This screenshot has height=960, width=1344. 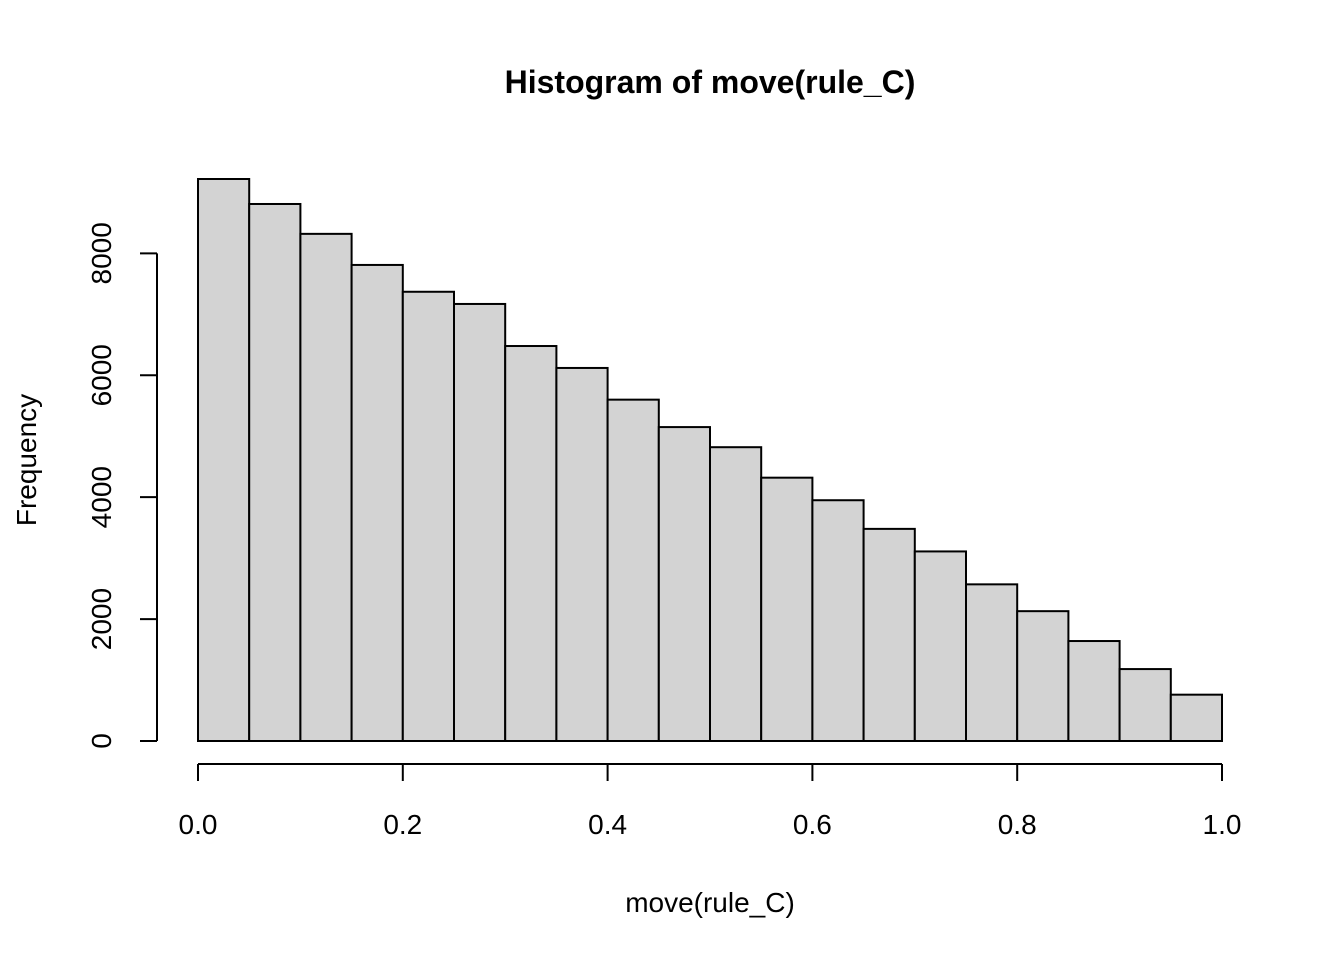 I want to click on x-tick-label: 0.4, so click(x=607, y=824).